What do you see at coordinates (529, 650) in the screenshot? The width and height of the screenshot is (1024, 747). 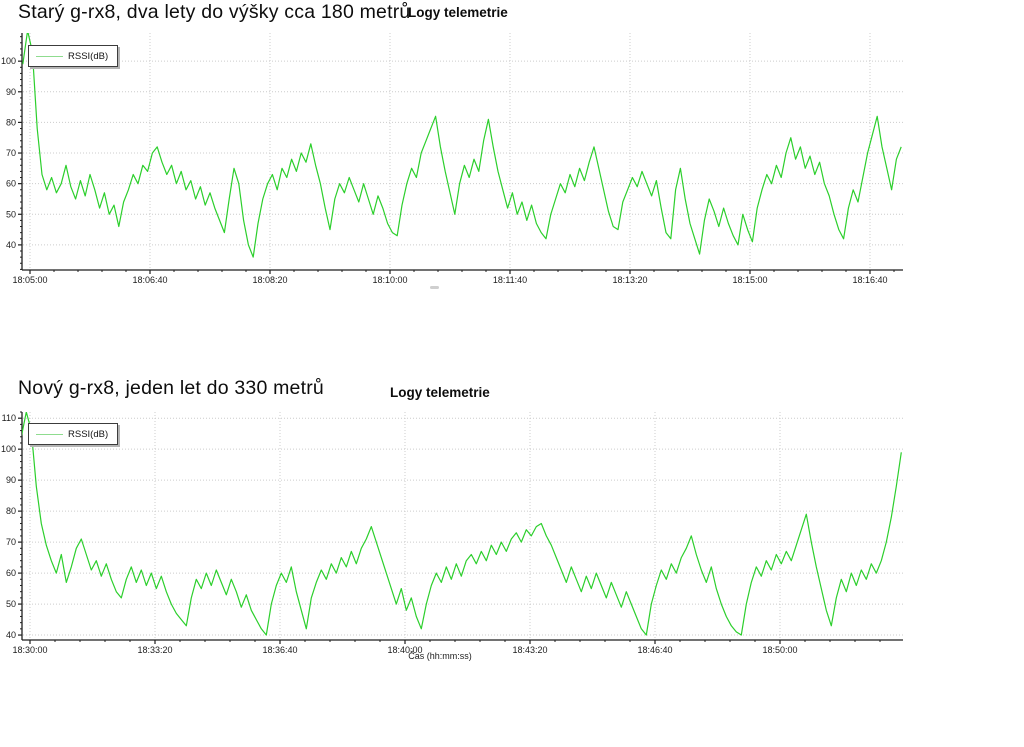 I see `x-tick-label: 18:43:20` at bounding box center [529, 650].